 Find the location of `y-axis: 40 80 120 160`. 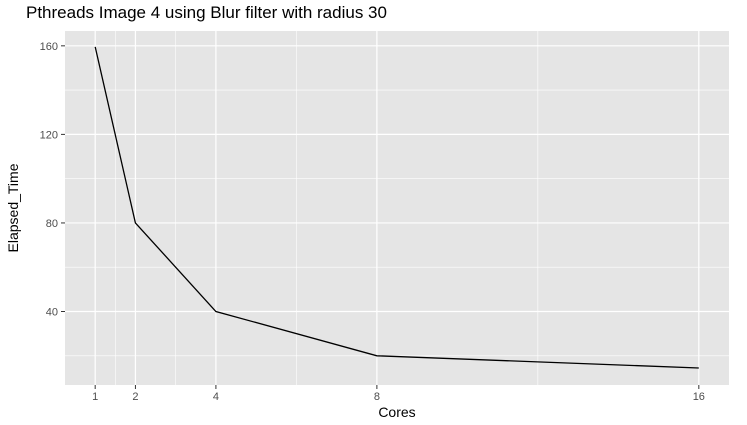

y-axis: 40 80 120 160 is located at coordinates (52, 179).